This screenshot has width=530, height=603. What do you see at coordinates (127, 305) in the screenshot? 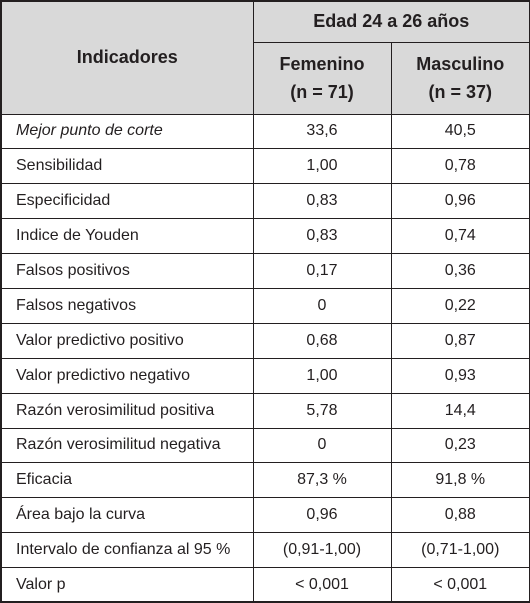
I see `row-label: Falsos negativos` at bounding box center [127, 305].